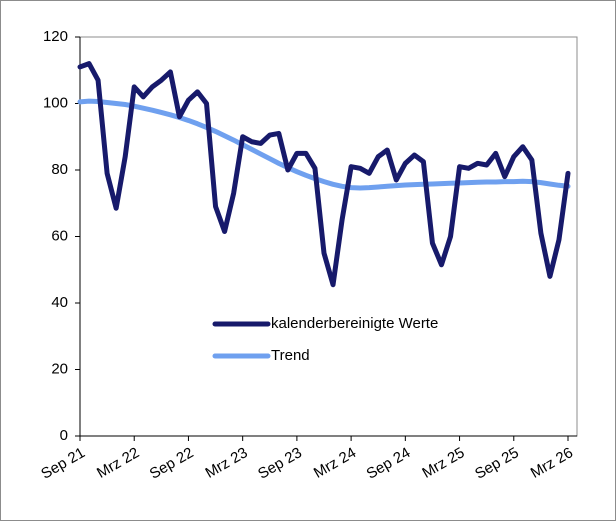  I want to click on y-tick-label: 0, so click(64, 435).